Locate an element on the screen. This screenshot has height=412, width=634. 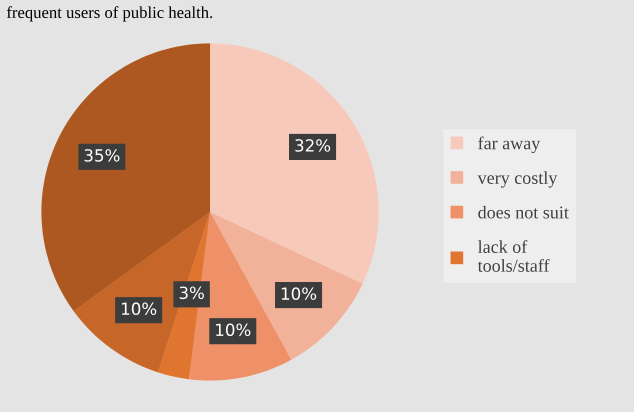
data-label: 35% is located at coordinates (102, 155).